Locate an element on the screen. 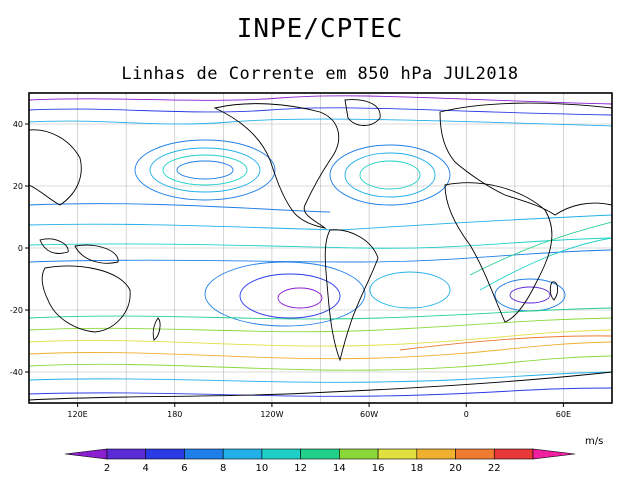  lon-tick-label: 120W is located at coordinates (271, 414).